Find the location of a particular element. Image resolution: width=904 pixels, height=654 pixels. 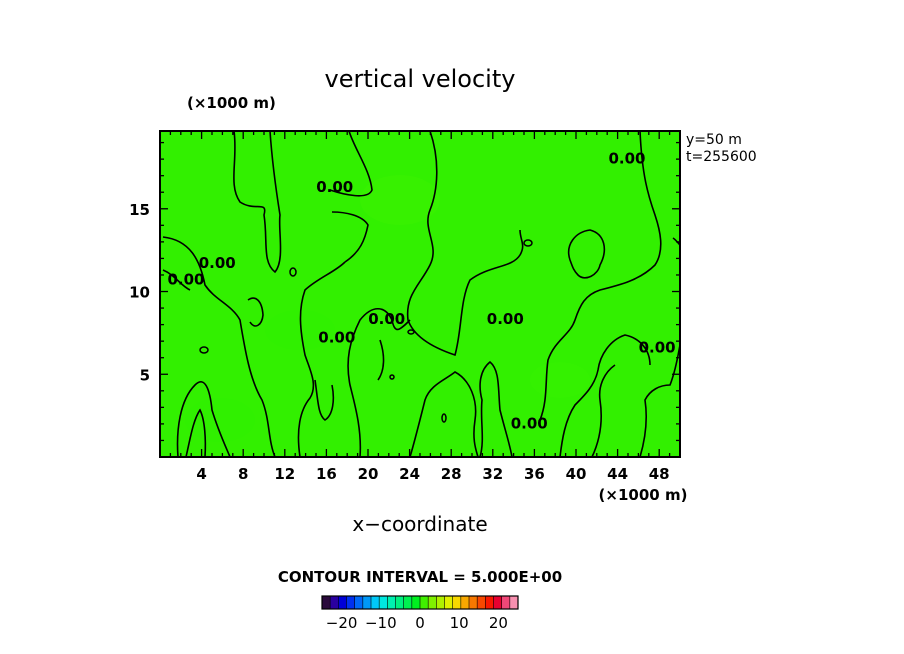

x-tick-label: 28 is located at coordinates (451, 474).